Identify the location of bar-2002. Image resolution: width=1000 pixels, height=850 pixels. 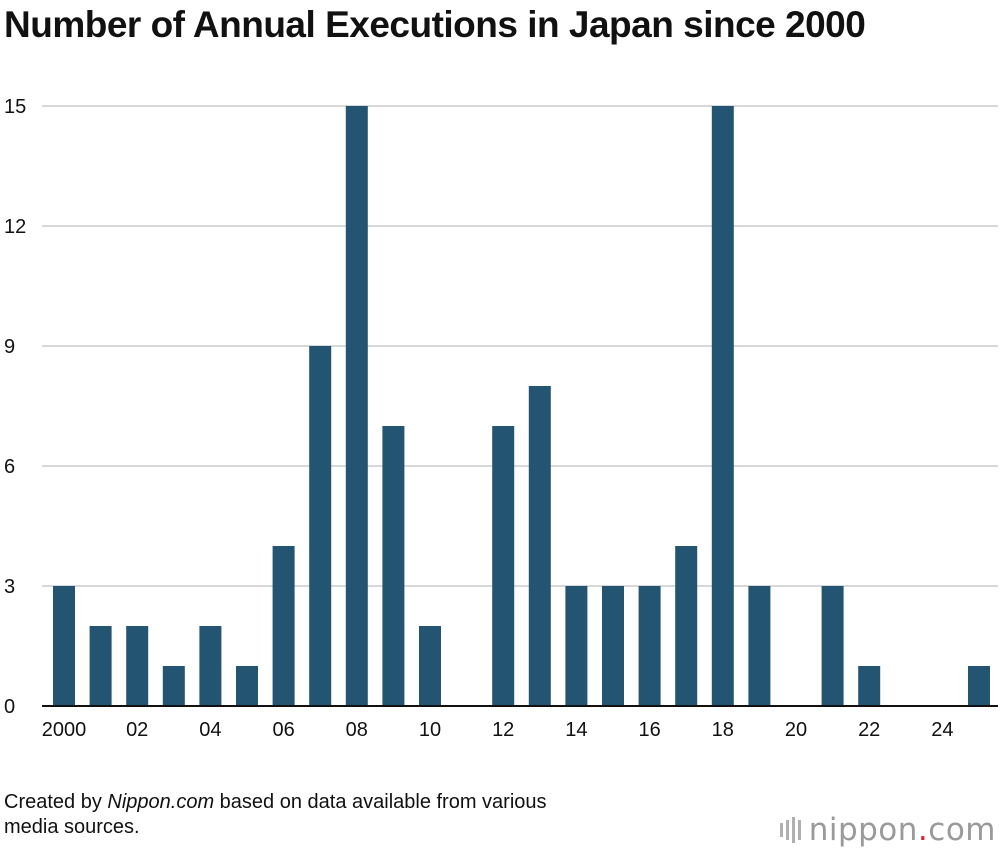
(137, 666).